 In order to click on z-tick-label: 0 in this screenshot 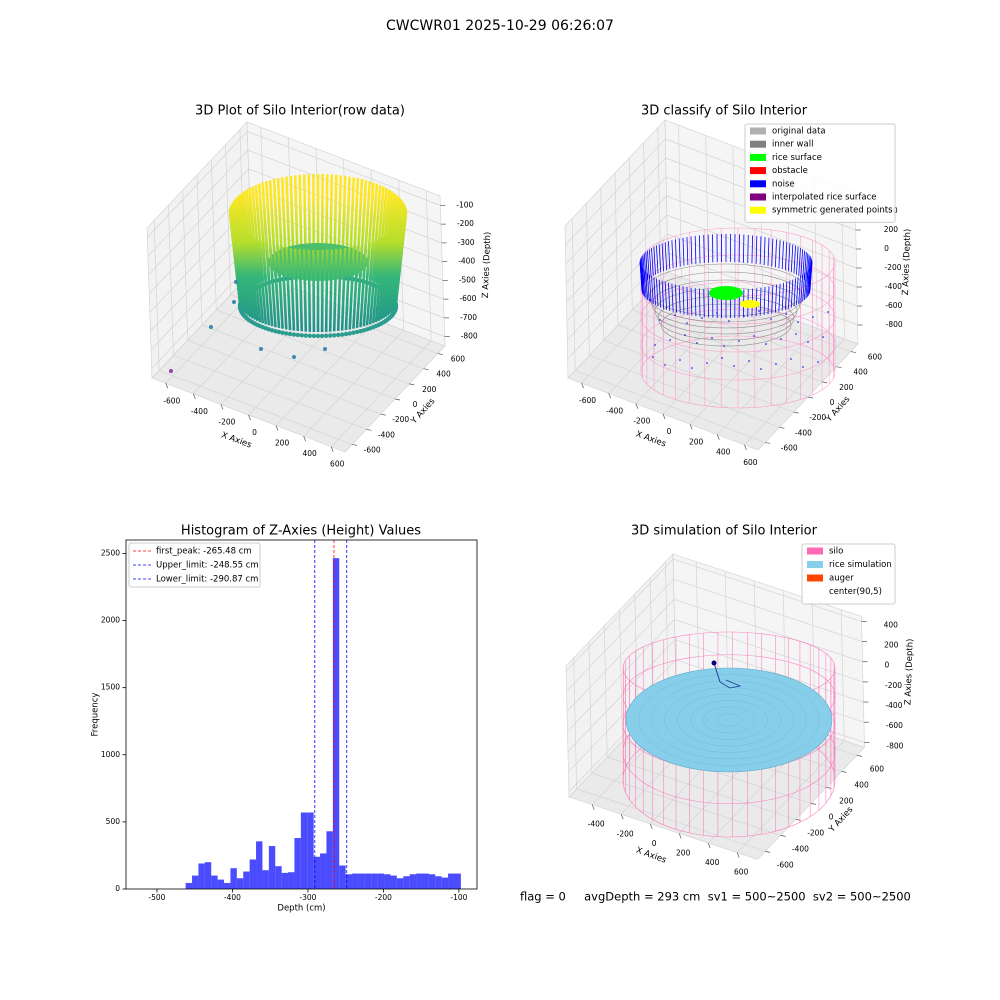, I will do `click(886, 248)`.